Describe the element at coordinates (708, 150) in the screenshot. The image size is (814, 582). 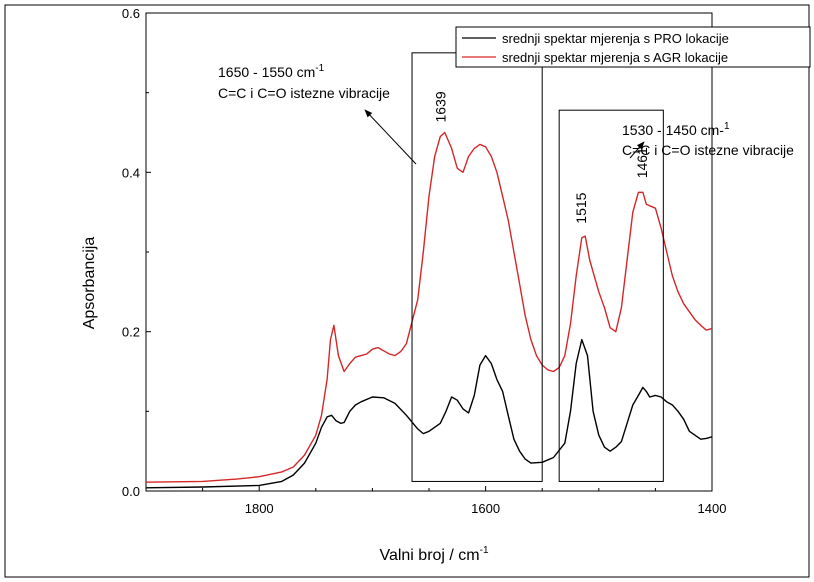
I see `region-label-line2-1: C=C i C=O istezne vibracije` at that location.